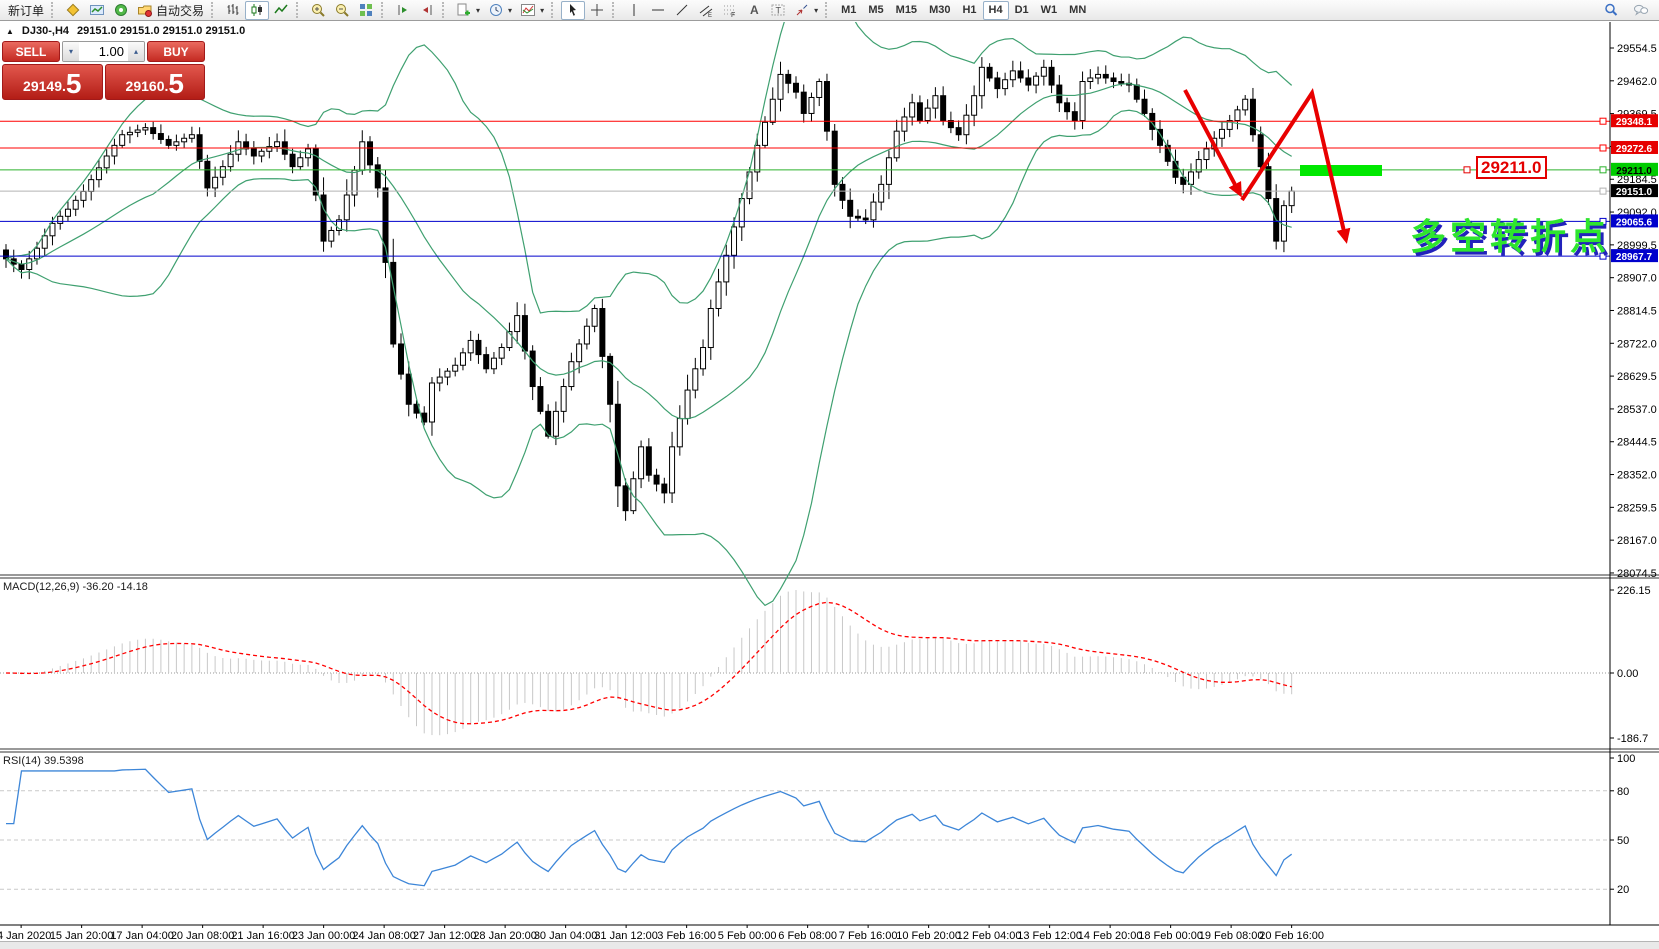  What do you see at coordinates (233, 10) in the screenshot?
I see `bar-chart-button` at bounding box center [233, 10].